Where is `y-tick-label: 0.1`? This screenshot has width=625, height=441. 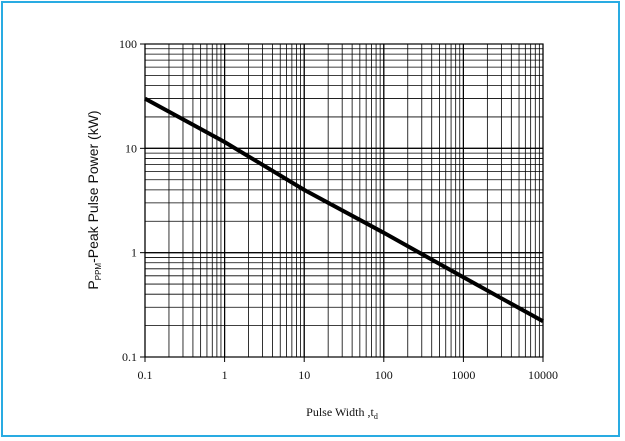 y-tick-label: 0.1 is located at coordinates (129, 357).